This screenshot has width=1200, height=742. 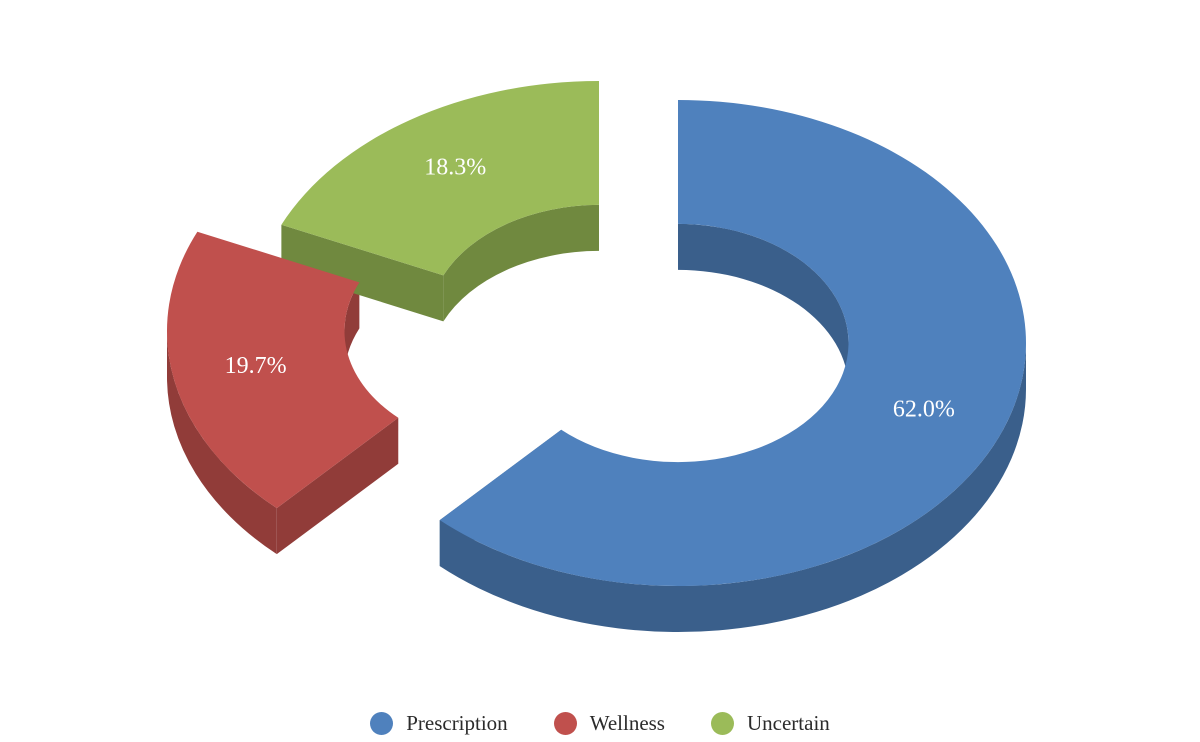 I want to click on legend-marker-uncertain, so click(x=722, y=723).